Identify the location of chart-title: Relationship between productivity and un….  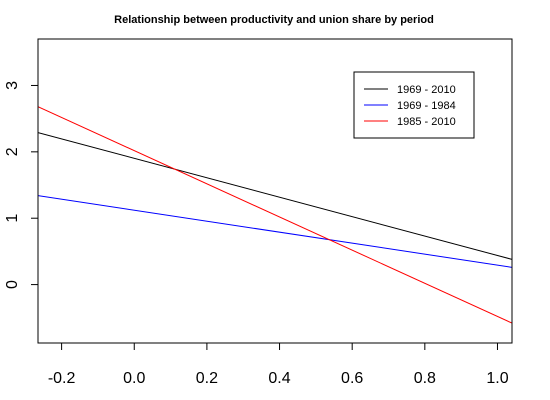
(274, 20).